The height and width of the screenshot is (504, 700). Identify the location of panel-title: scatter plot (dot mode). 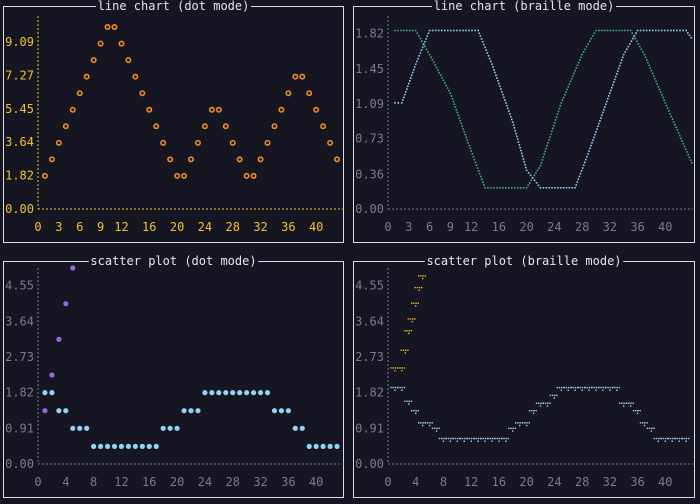
(173, 261).